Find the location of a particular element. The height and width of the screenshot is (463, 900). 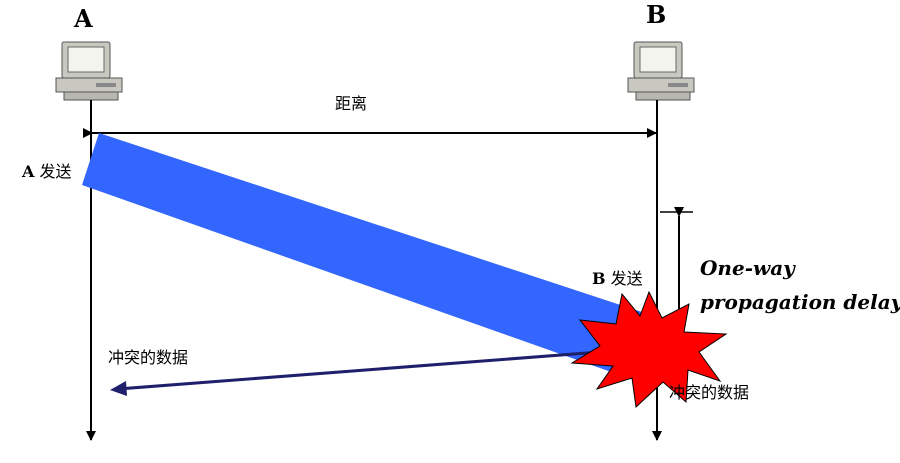

distance-label: 距离 is located at coordinates (351, 103).